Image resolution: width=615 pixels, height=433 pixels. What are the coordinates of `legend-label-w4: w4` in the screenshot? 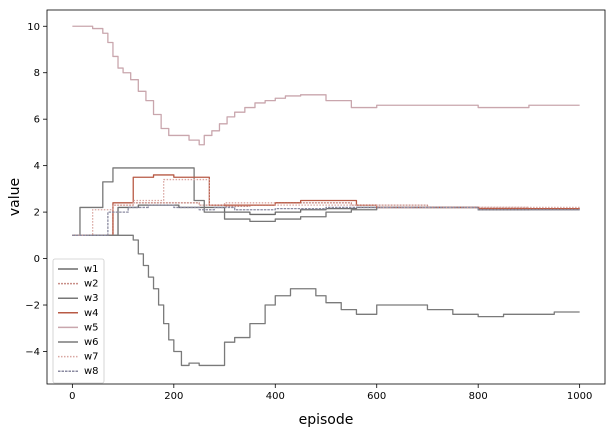 It's located at (91, 313).